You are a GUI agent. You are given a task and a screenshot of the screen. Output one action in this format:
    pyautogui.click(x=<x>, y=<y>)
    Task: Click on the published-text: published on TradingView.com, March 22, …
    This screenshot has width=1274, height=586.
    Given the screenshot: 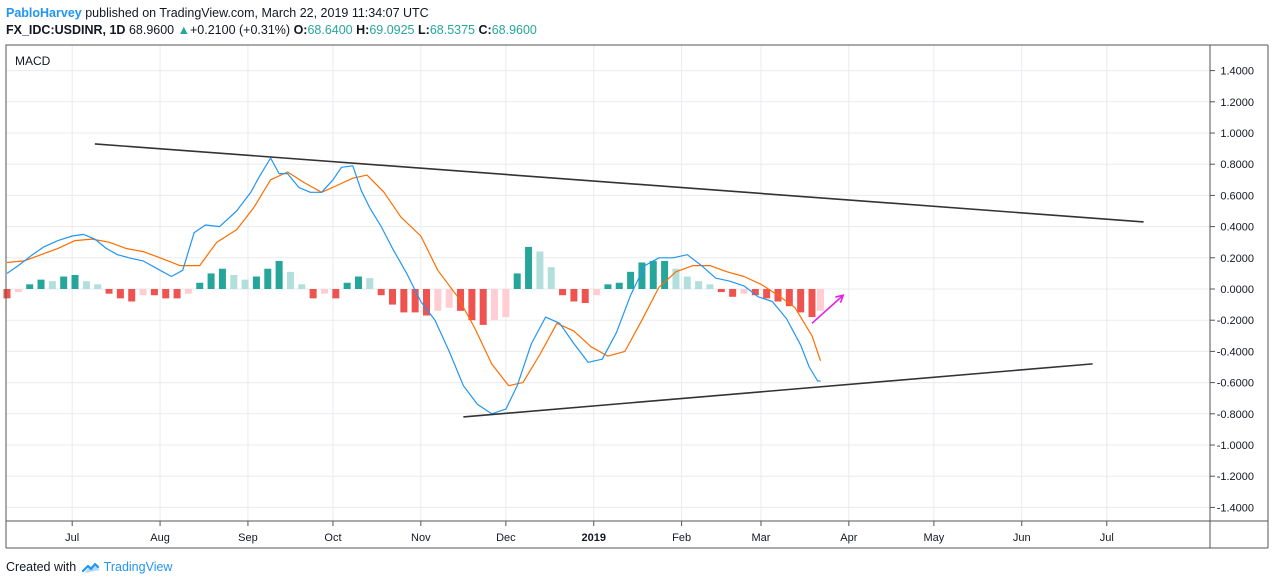 What is the action you would take?
    pyautogui.click(x=257, y=13)
    